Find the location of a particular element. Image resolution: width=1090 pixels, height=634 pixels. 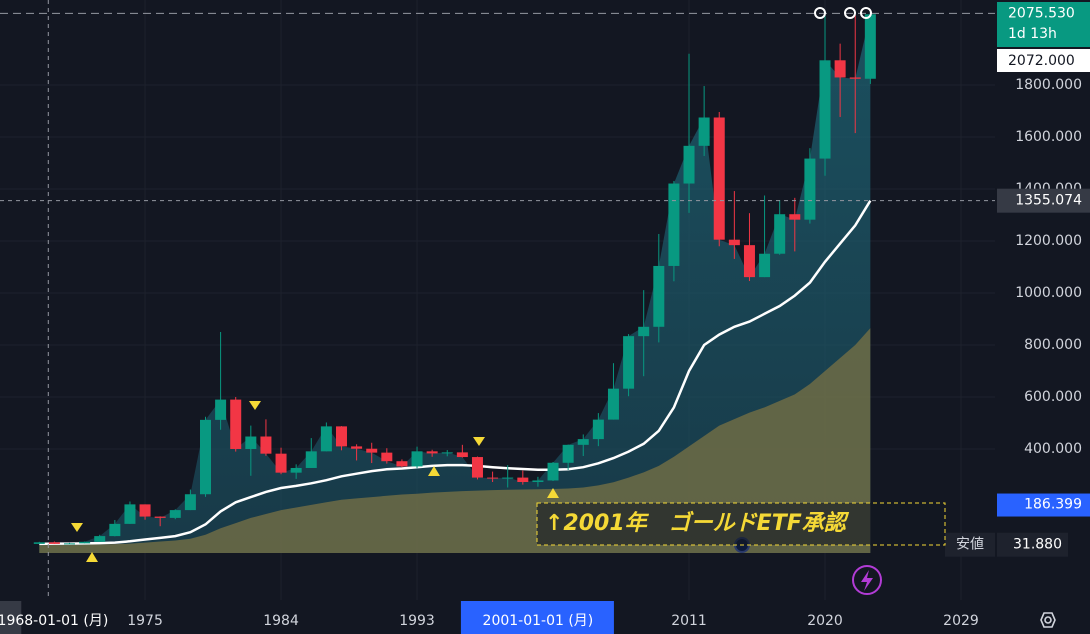

crosshair-time-box is located at coordinates (11, 617).